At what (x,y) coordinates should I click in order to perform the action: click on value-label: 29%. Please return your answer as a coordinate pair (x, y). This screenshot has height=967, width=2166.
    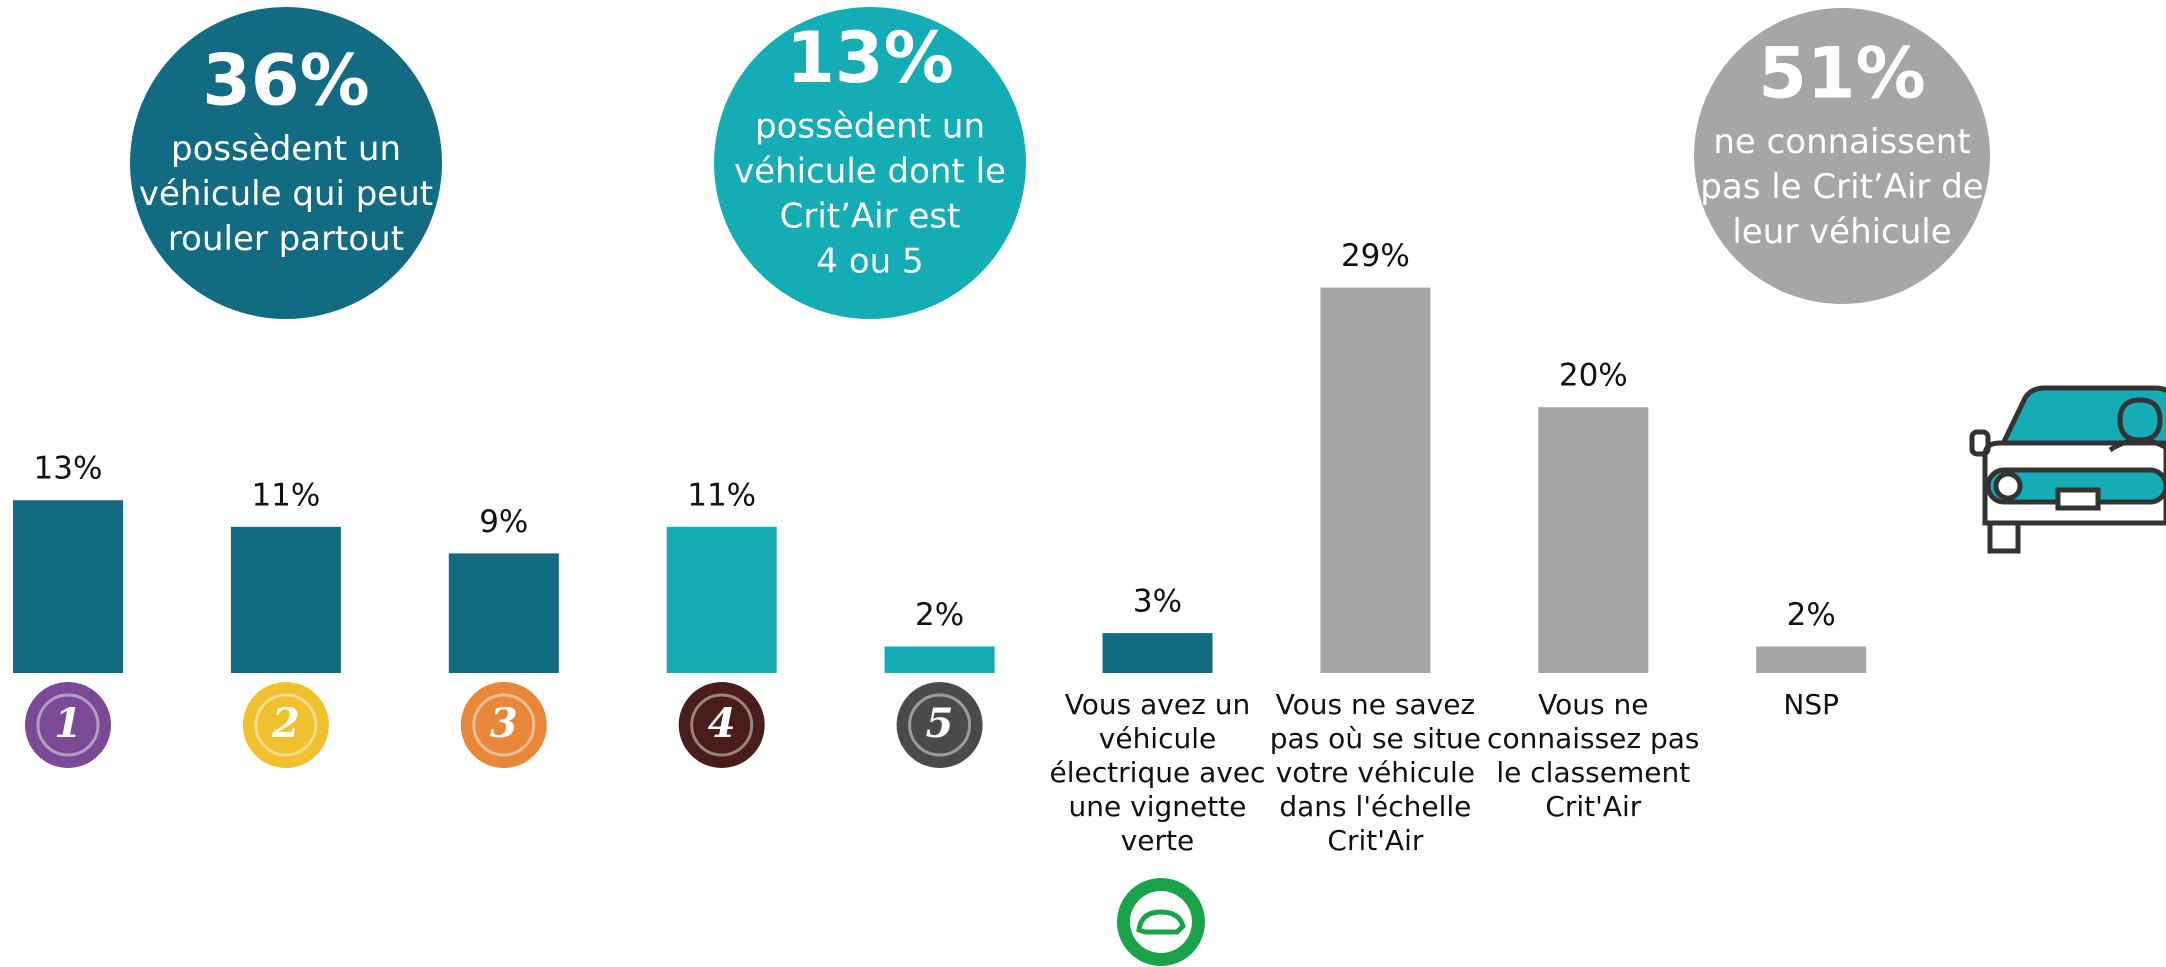
    Looking at the image, I should click on (1375, 256).